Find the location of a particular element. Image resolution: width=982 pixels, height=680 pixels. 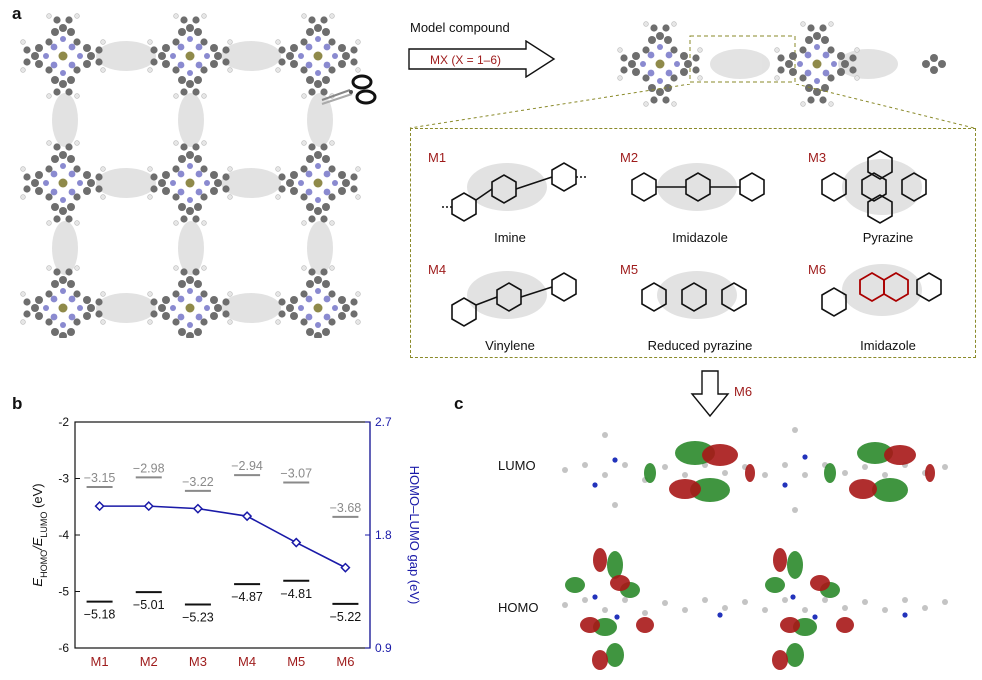

compound-id-m3: M3 is located at coordinates (817, 157).